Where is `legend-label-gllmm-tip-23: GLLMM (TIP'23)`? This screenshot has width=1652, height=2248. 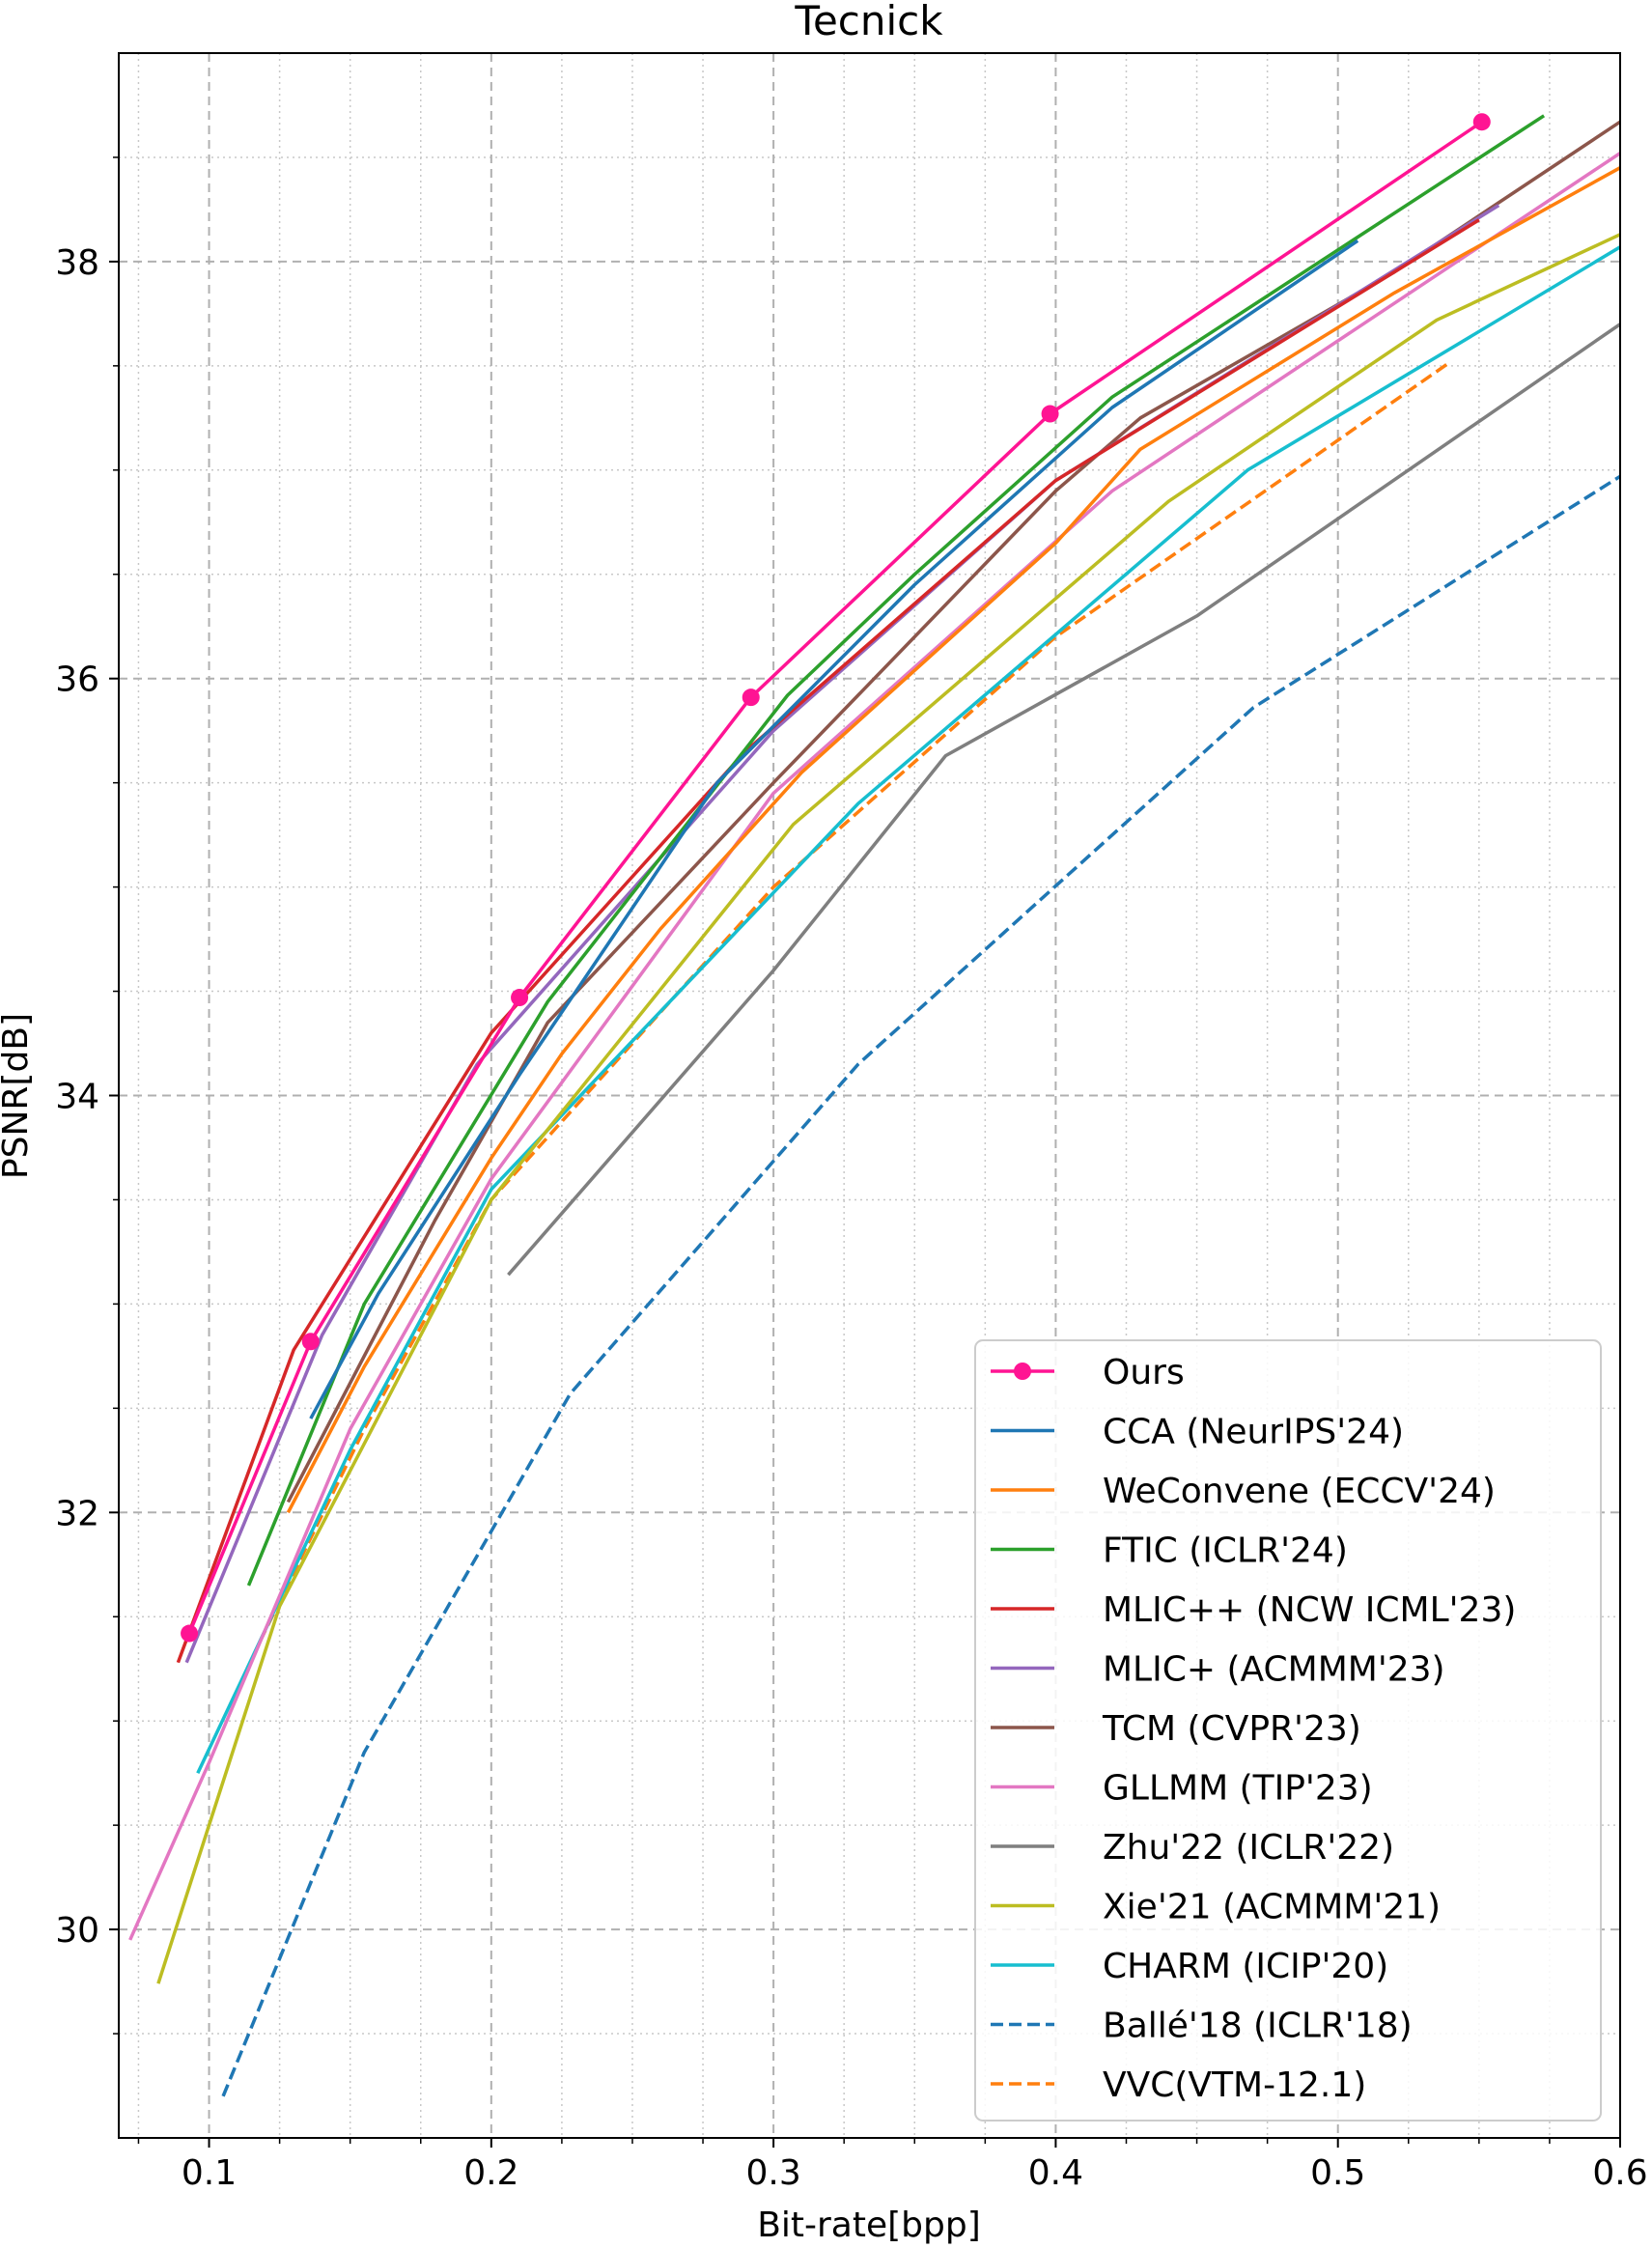
legend-label-gllmm-tip-23: GLLMM (TIP'23) is located at coordinates (1238, 1789).